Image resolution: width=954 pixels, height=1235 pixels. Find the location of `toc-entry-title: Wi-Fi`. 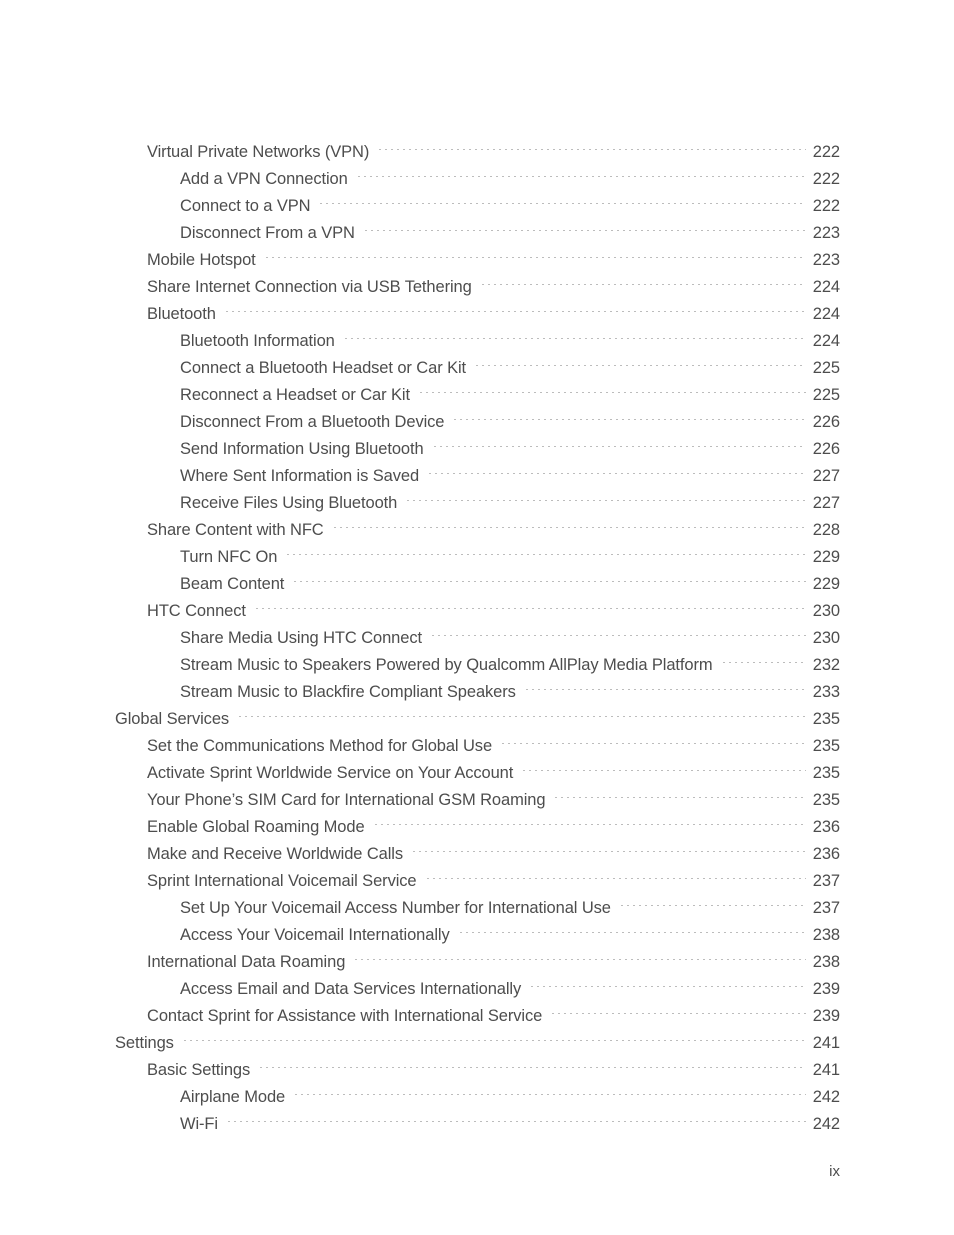

toc-entry-title: Wi-Fi is located at coordinates (199, 1124).